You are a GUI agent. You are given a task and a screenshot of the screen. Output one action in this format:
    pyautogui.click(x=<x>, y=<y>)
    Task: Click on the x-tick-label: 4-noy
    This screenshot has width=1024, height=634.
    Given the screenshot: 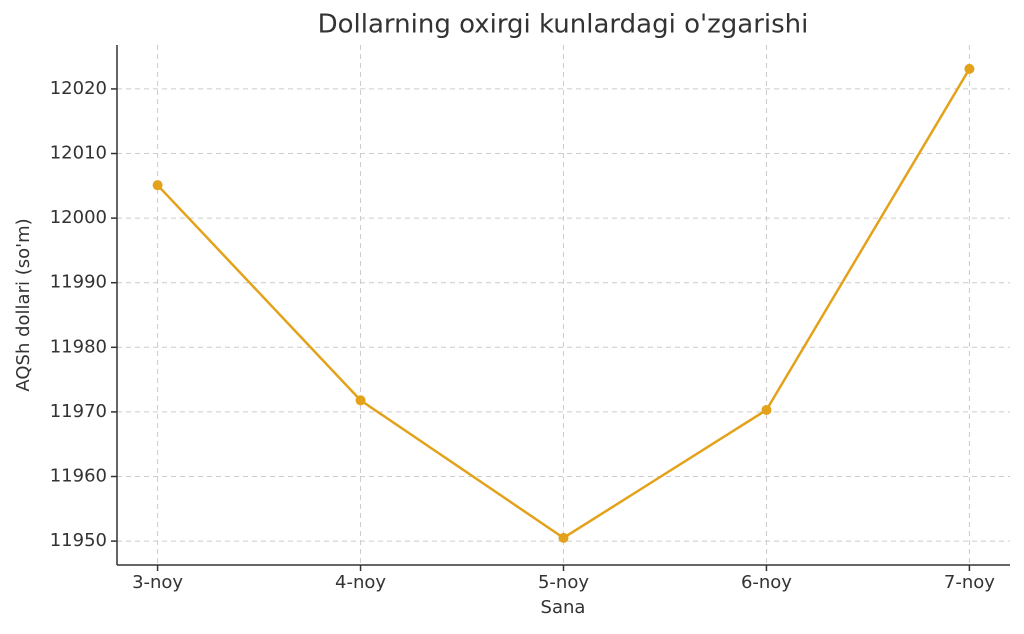 What is the action you would take?
    pyautogui.click(x=360, y=582)
    